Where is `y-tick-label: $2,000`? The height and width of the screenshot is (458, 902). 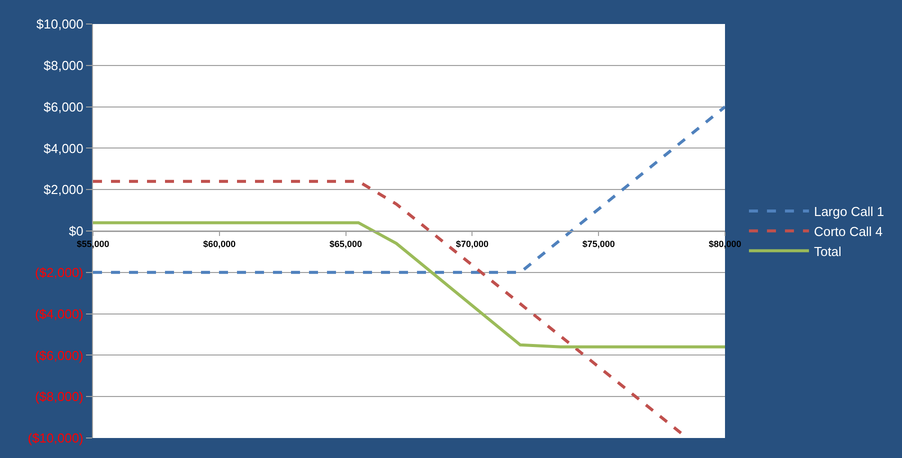 y-tick-label: $2,000 is located at coordinates (64, 190).